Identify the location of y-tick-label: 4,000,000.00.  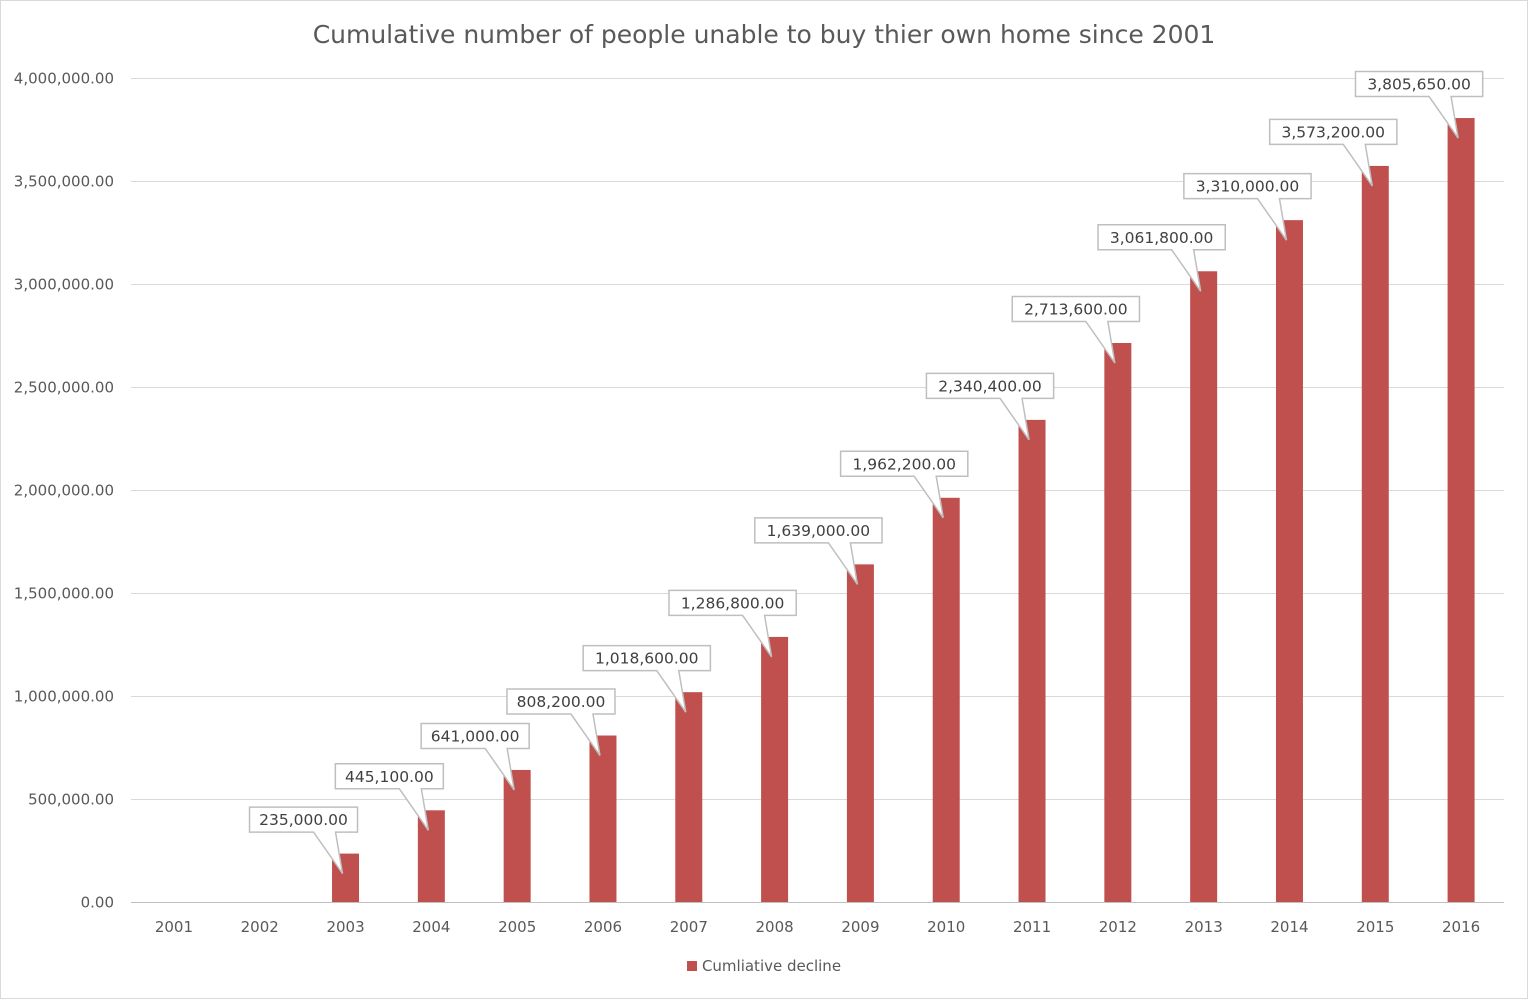
(64, 79).